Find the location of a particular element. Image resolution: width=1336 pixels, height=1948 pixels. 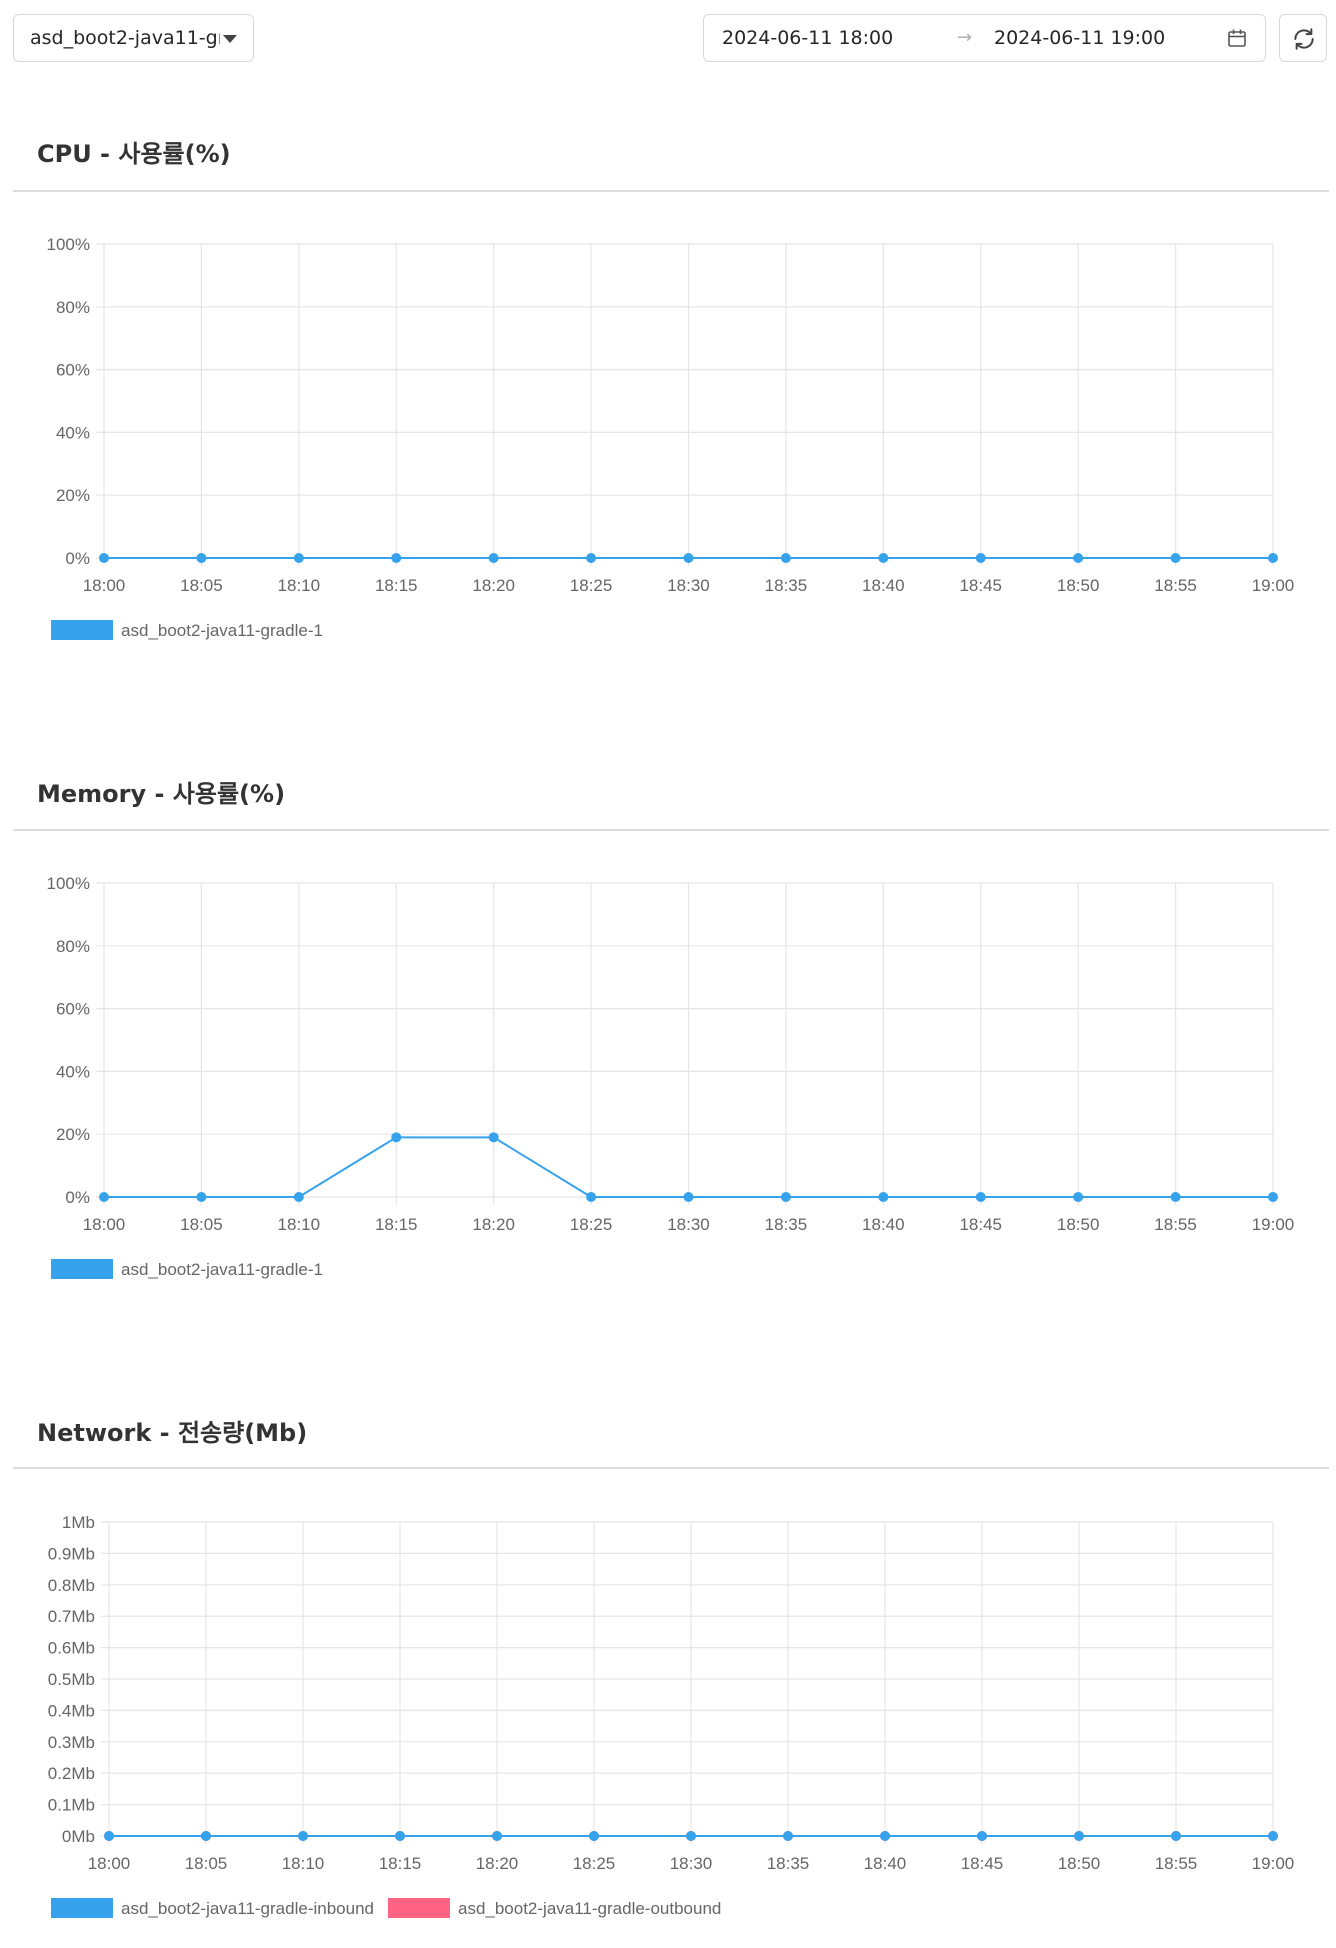

y-tick-label: 0.2Mb is located at coordinates (71, 1773).